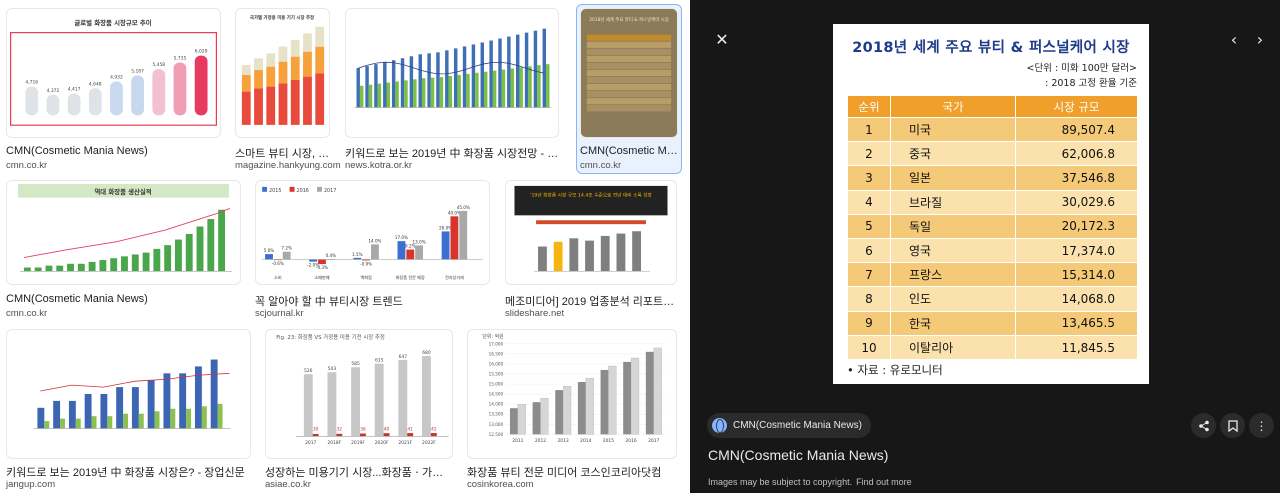 The height and width of the screenshot is (493, 1280). I want to click on category-label: 백화점, so click(366, 277).